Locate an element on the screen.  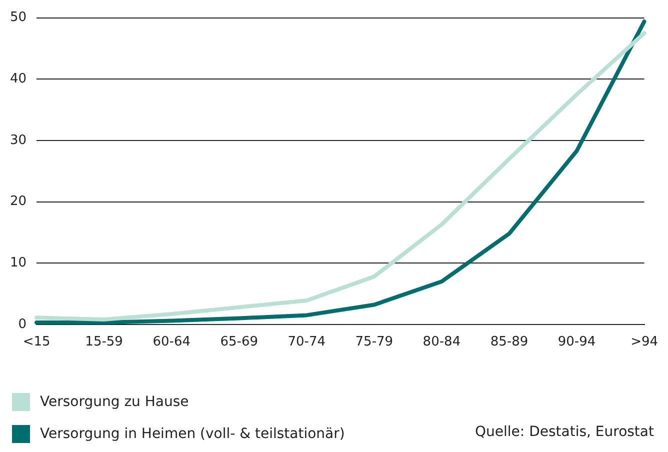
y-tick-label: 50 is located at coordinates (18, 18).